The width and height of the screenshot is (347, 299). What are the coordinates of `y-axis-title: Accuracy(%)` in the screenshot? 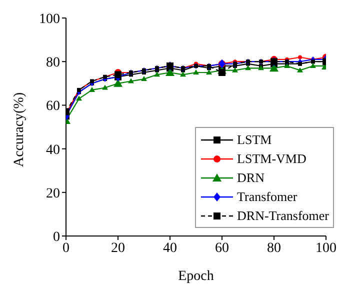 It's located at (19, 129).